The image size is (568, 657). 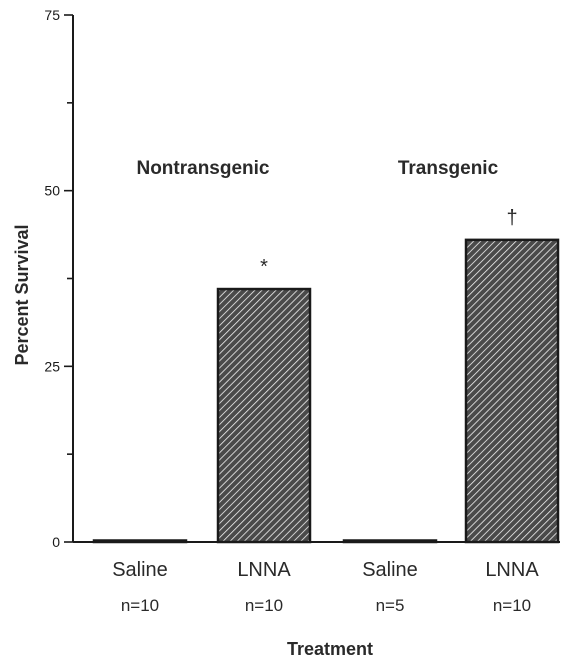 I want to click on y-tick-label: 25, so click(x=52, y=366).